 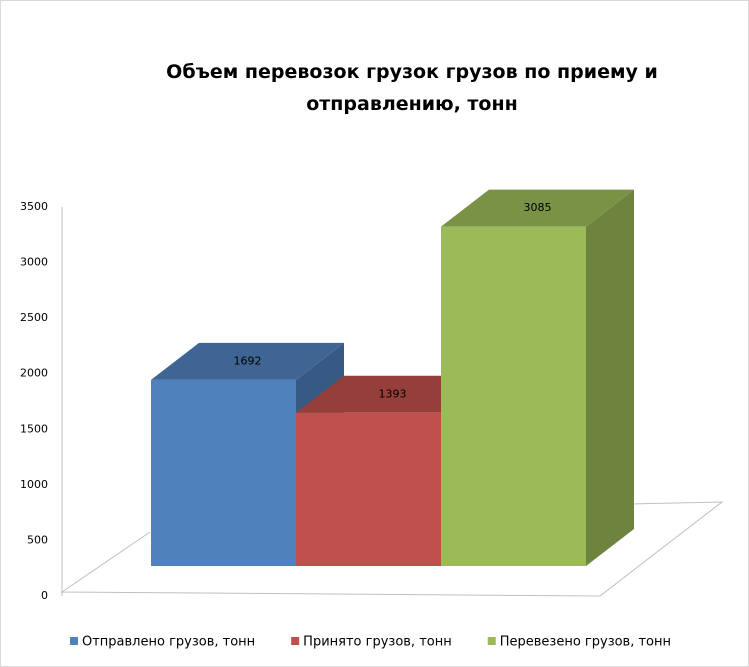 I want to click on bar, so click(x=537, y=377).